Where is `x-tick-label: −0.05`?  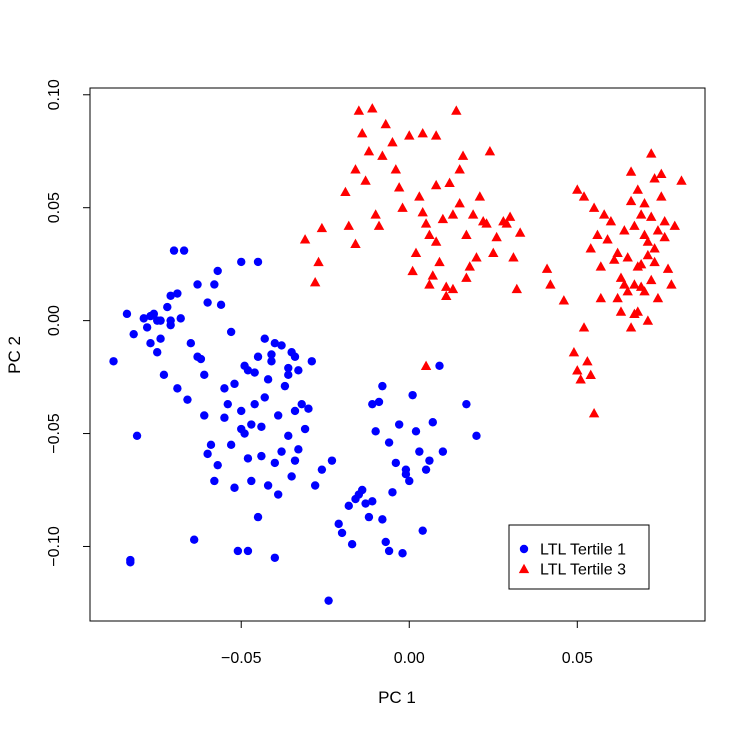 x-tick-label: −0.05 is located at coordinates (241, 658).